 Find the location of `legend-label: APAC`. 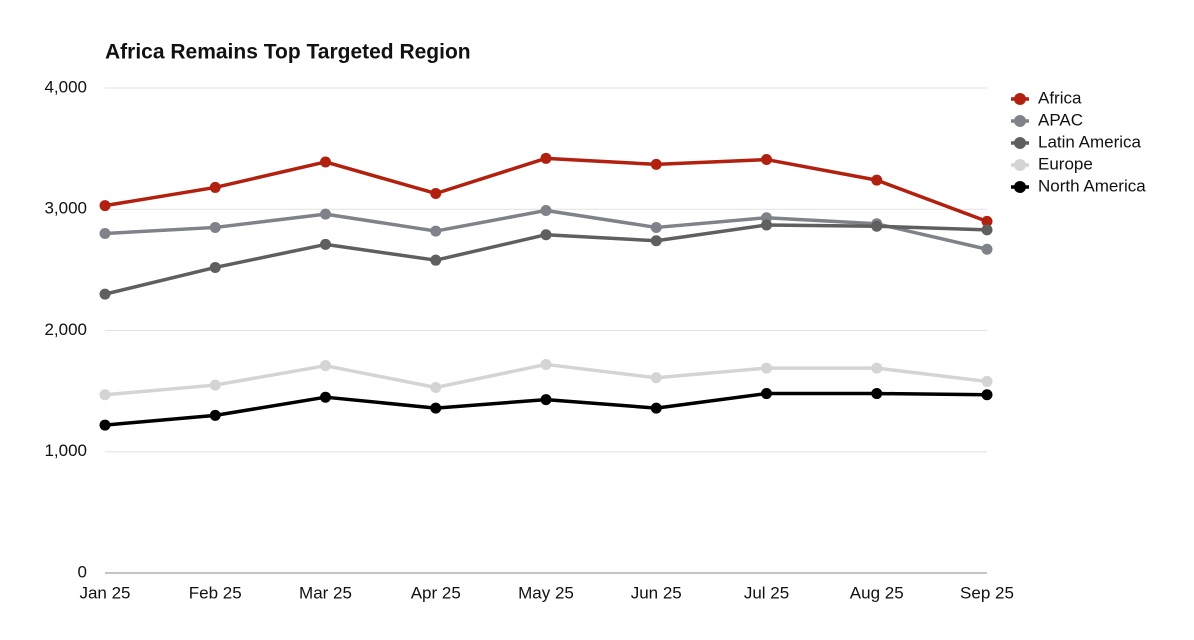

legend-label: APAC is located at coordinates (1060, 119).